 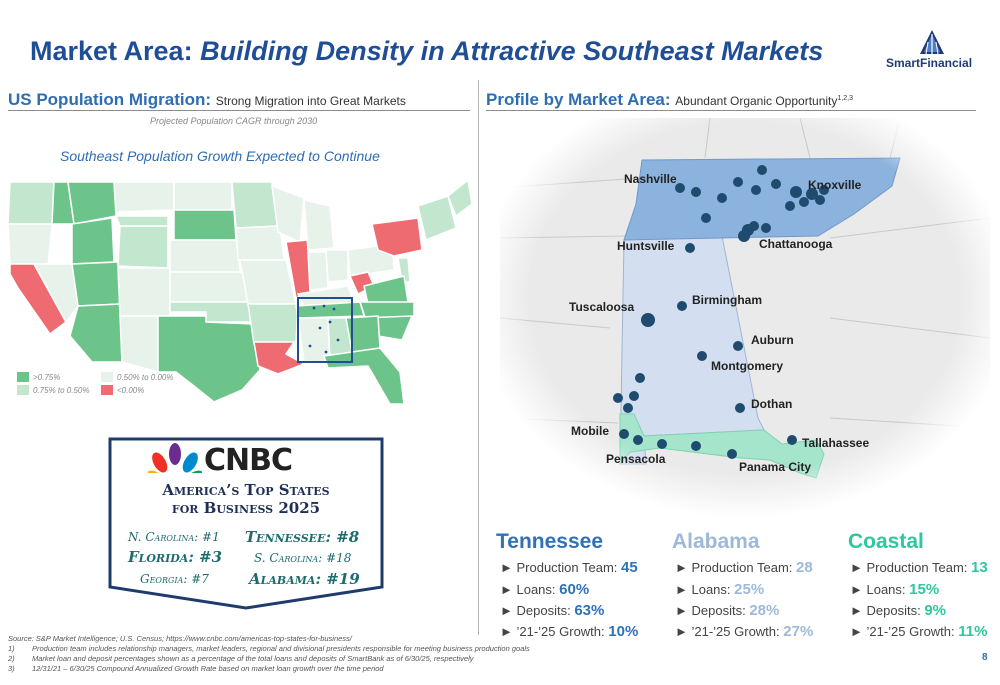 What do you see at coordinates (246, 523) in the screenshot?
I see `cnbc-badge-frame` at bounding box center [246, 523].